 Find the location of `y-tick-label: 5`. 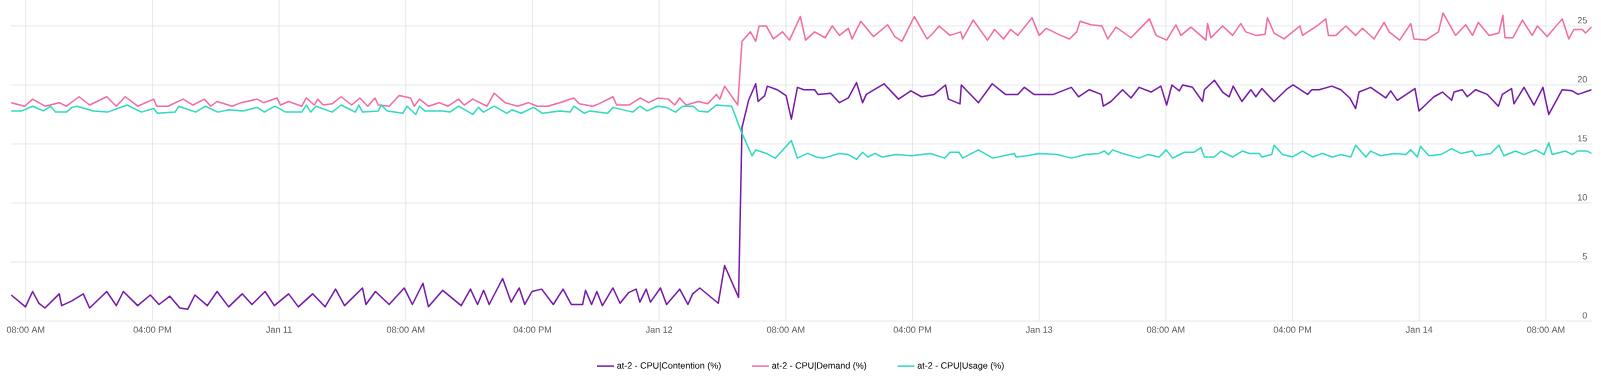

y-tick-label: 5 is located at coordinates (1584, 256).